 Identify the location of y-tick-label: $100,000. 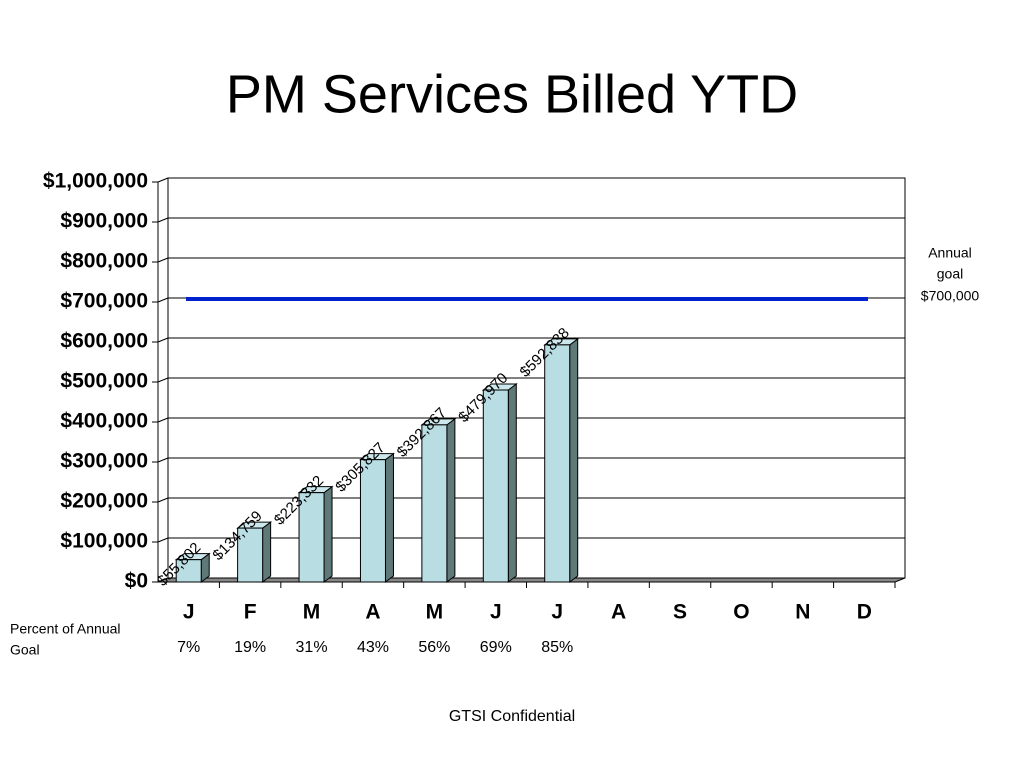
(104, 541).